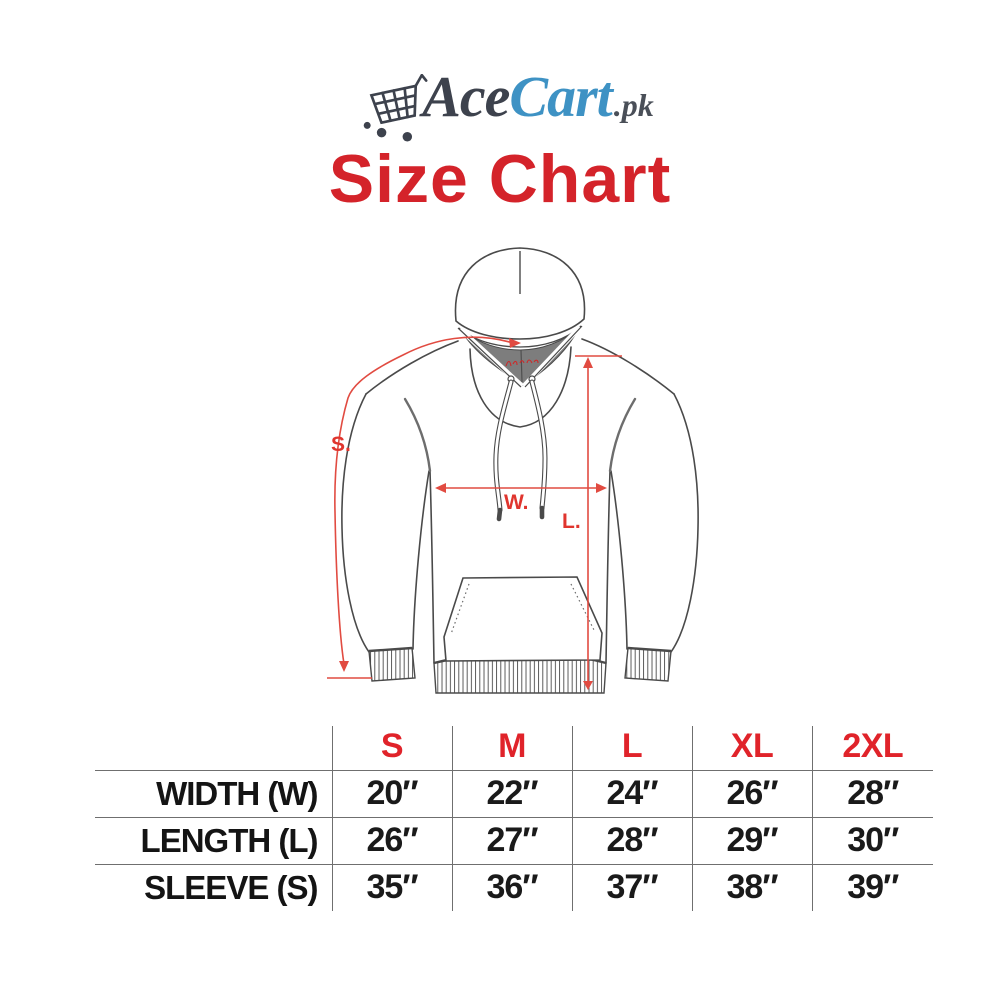  Describe the element at coordinates (466, 96) in the screenshot. I see `logo-text-ace: Ace` at that location.